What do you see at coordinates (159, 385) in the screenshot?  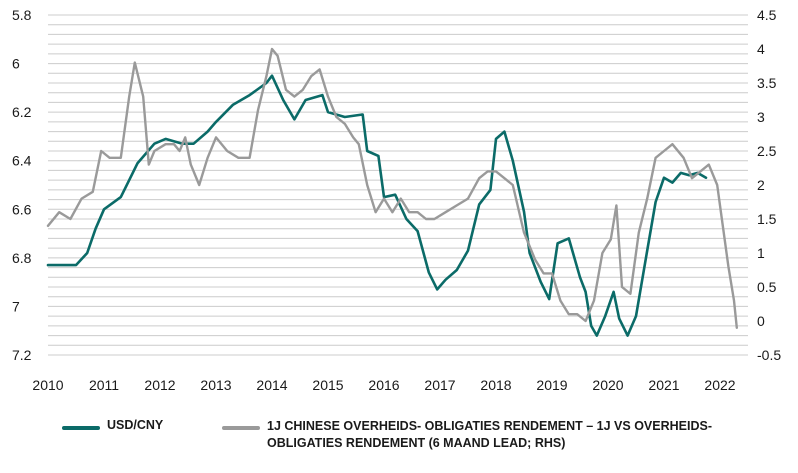 I see `x-tick-label: 2012` at bounding box center [159, 385].